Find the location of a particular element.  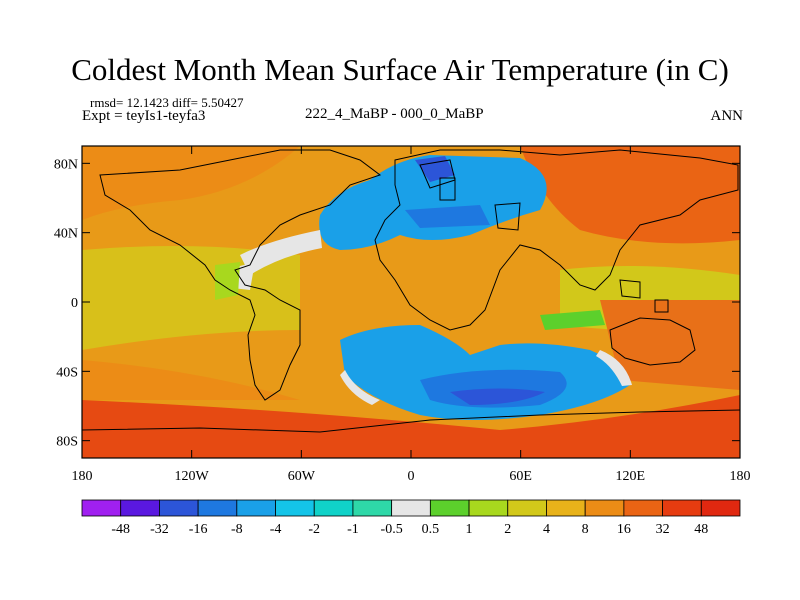

coastline-americas is located at coordinates (240, 275).